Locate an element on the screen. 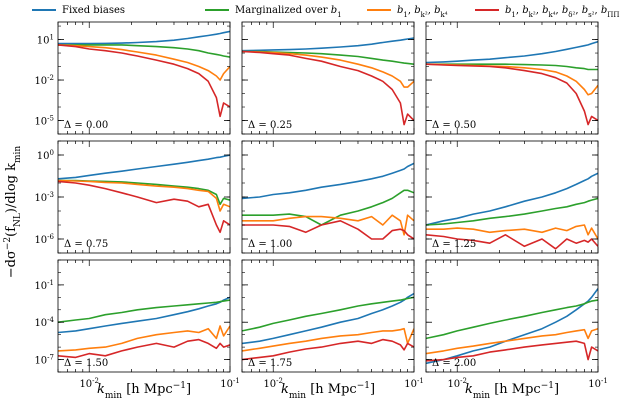 The image size is (620, 403). y-tick-label: 10⁻⁶ is located at coordinates (44, 239).